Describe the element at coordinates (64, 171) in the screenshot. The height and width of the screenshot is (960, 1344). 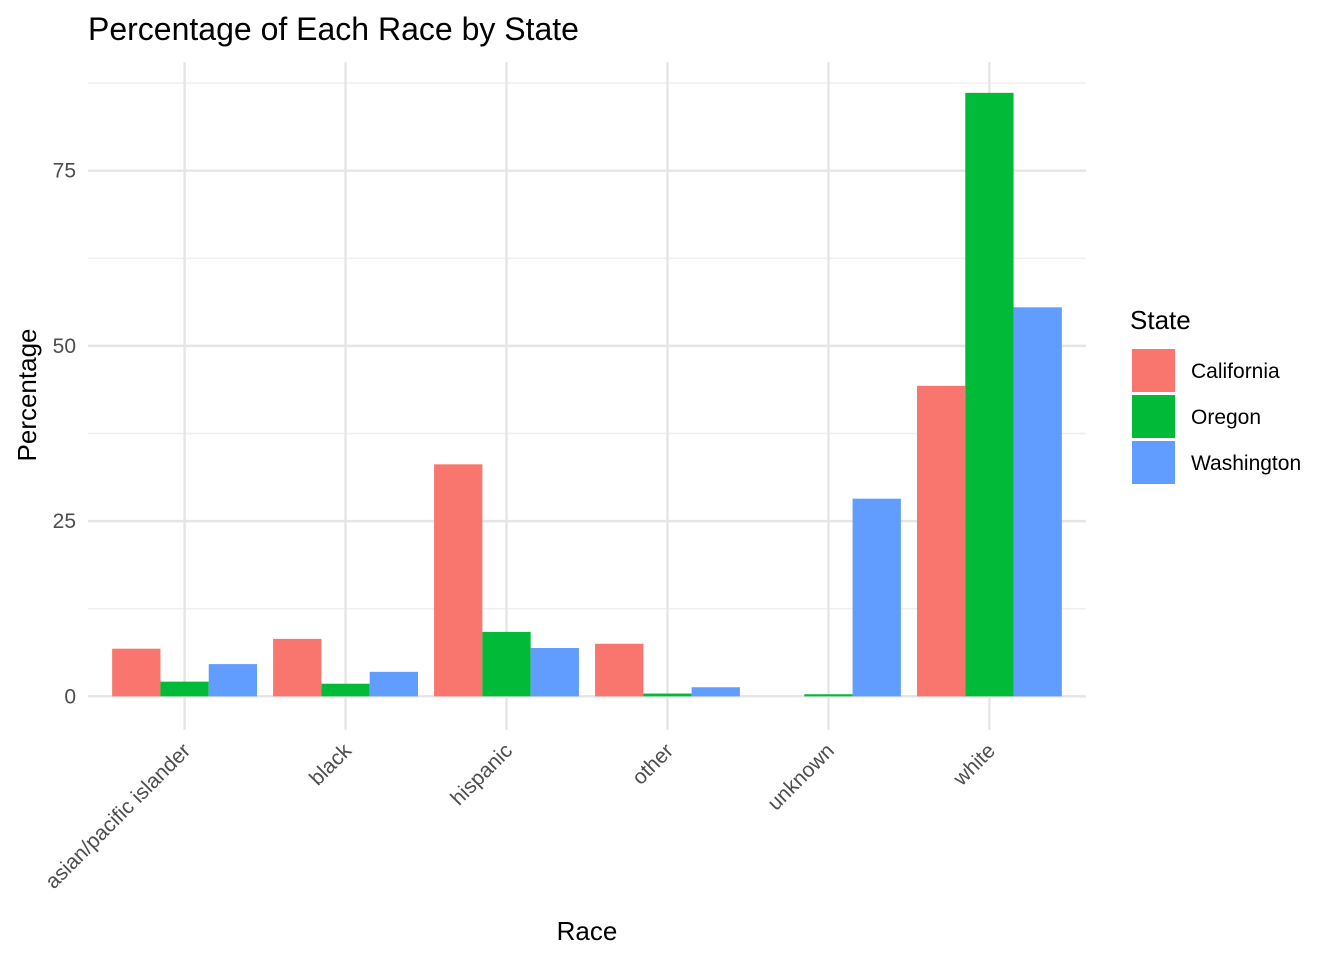
I see `y-tick-label: 75` at that location.